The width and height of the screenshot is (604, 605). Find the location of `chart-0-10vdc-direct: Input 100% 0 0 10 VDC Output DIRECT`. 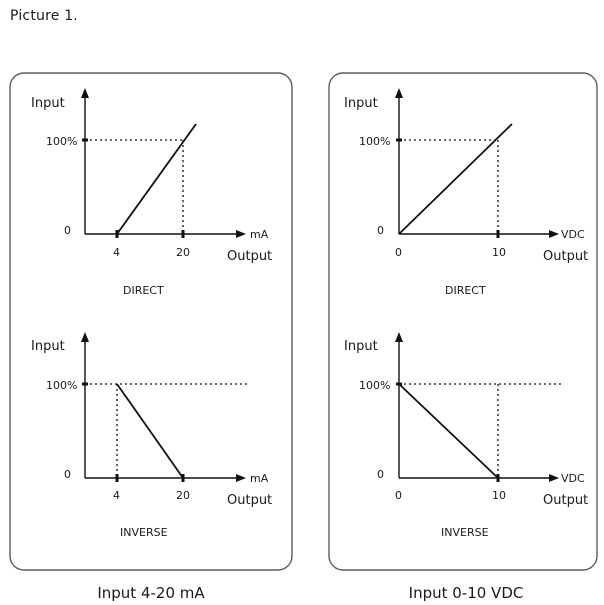

chart-0-10vdc-direct: Input 100% 0 0 10 VDC Output DIRECT is located at coordinates (466, 192).